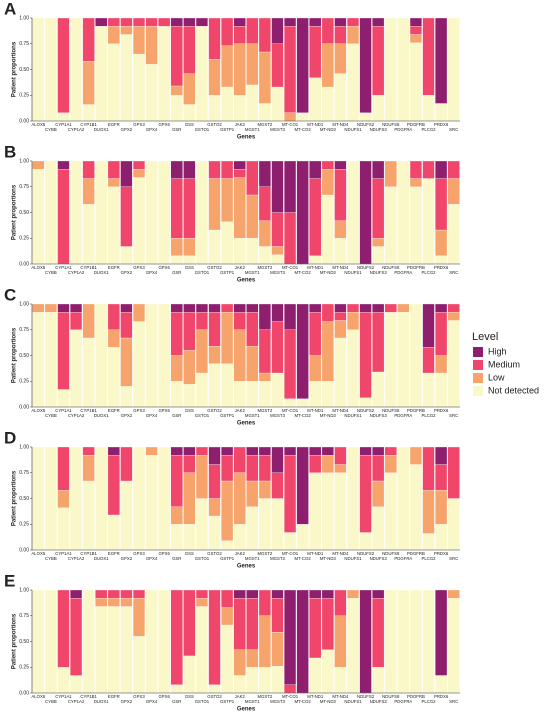  I want to click on x-tick-label: MT-CO1, so click(290, 696).